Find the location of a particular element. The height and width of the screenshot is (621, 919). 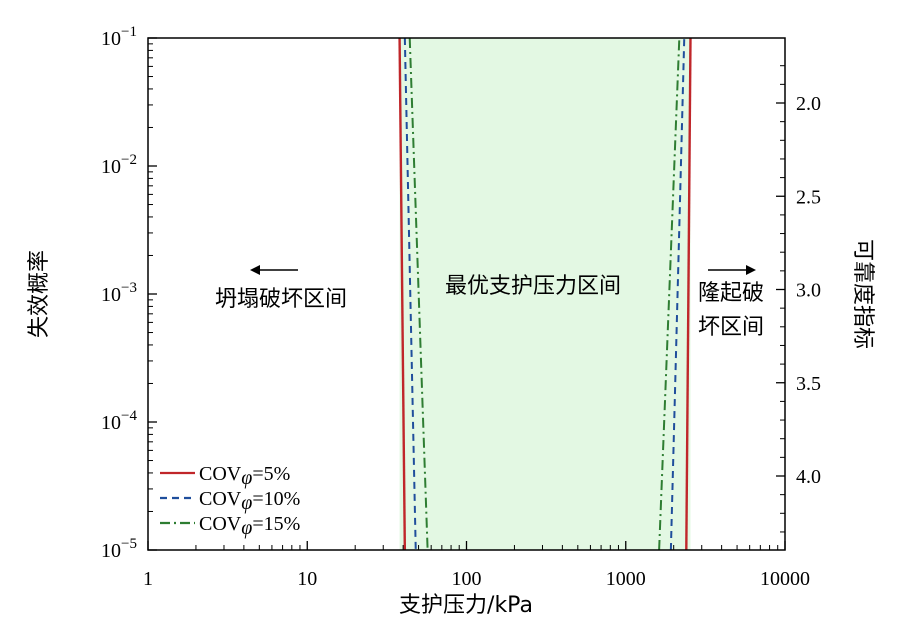

left-arrow-icon is located at coordinates (274, 270).